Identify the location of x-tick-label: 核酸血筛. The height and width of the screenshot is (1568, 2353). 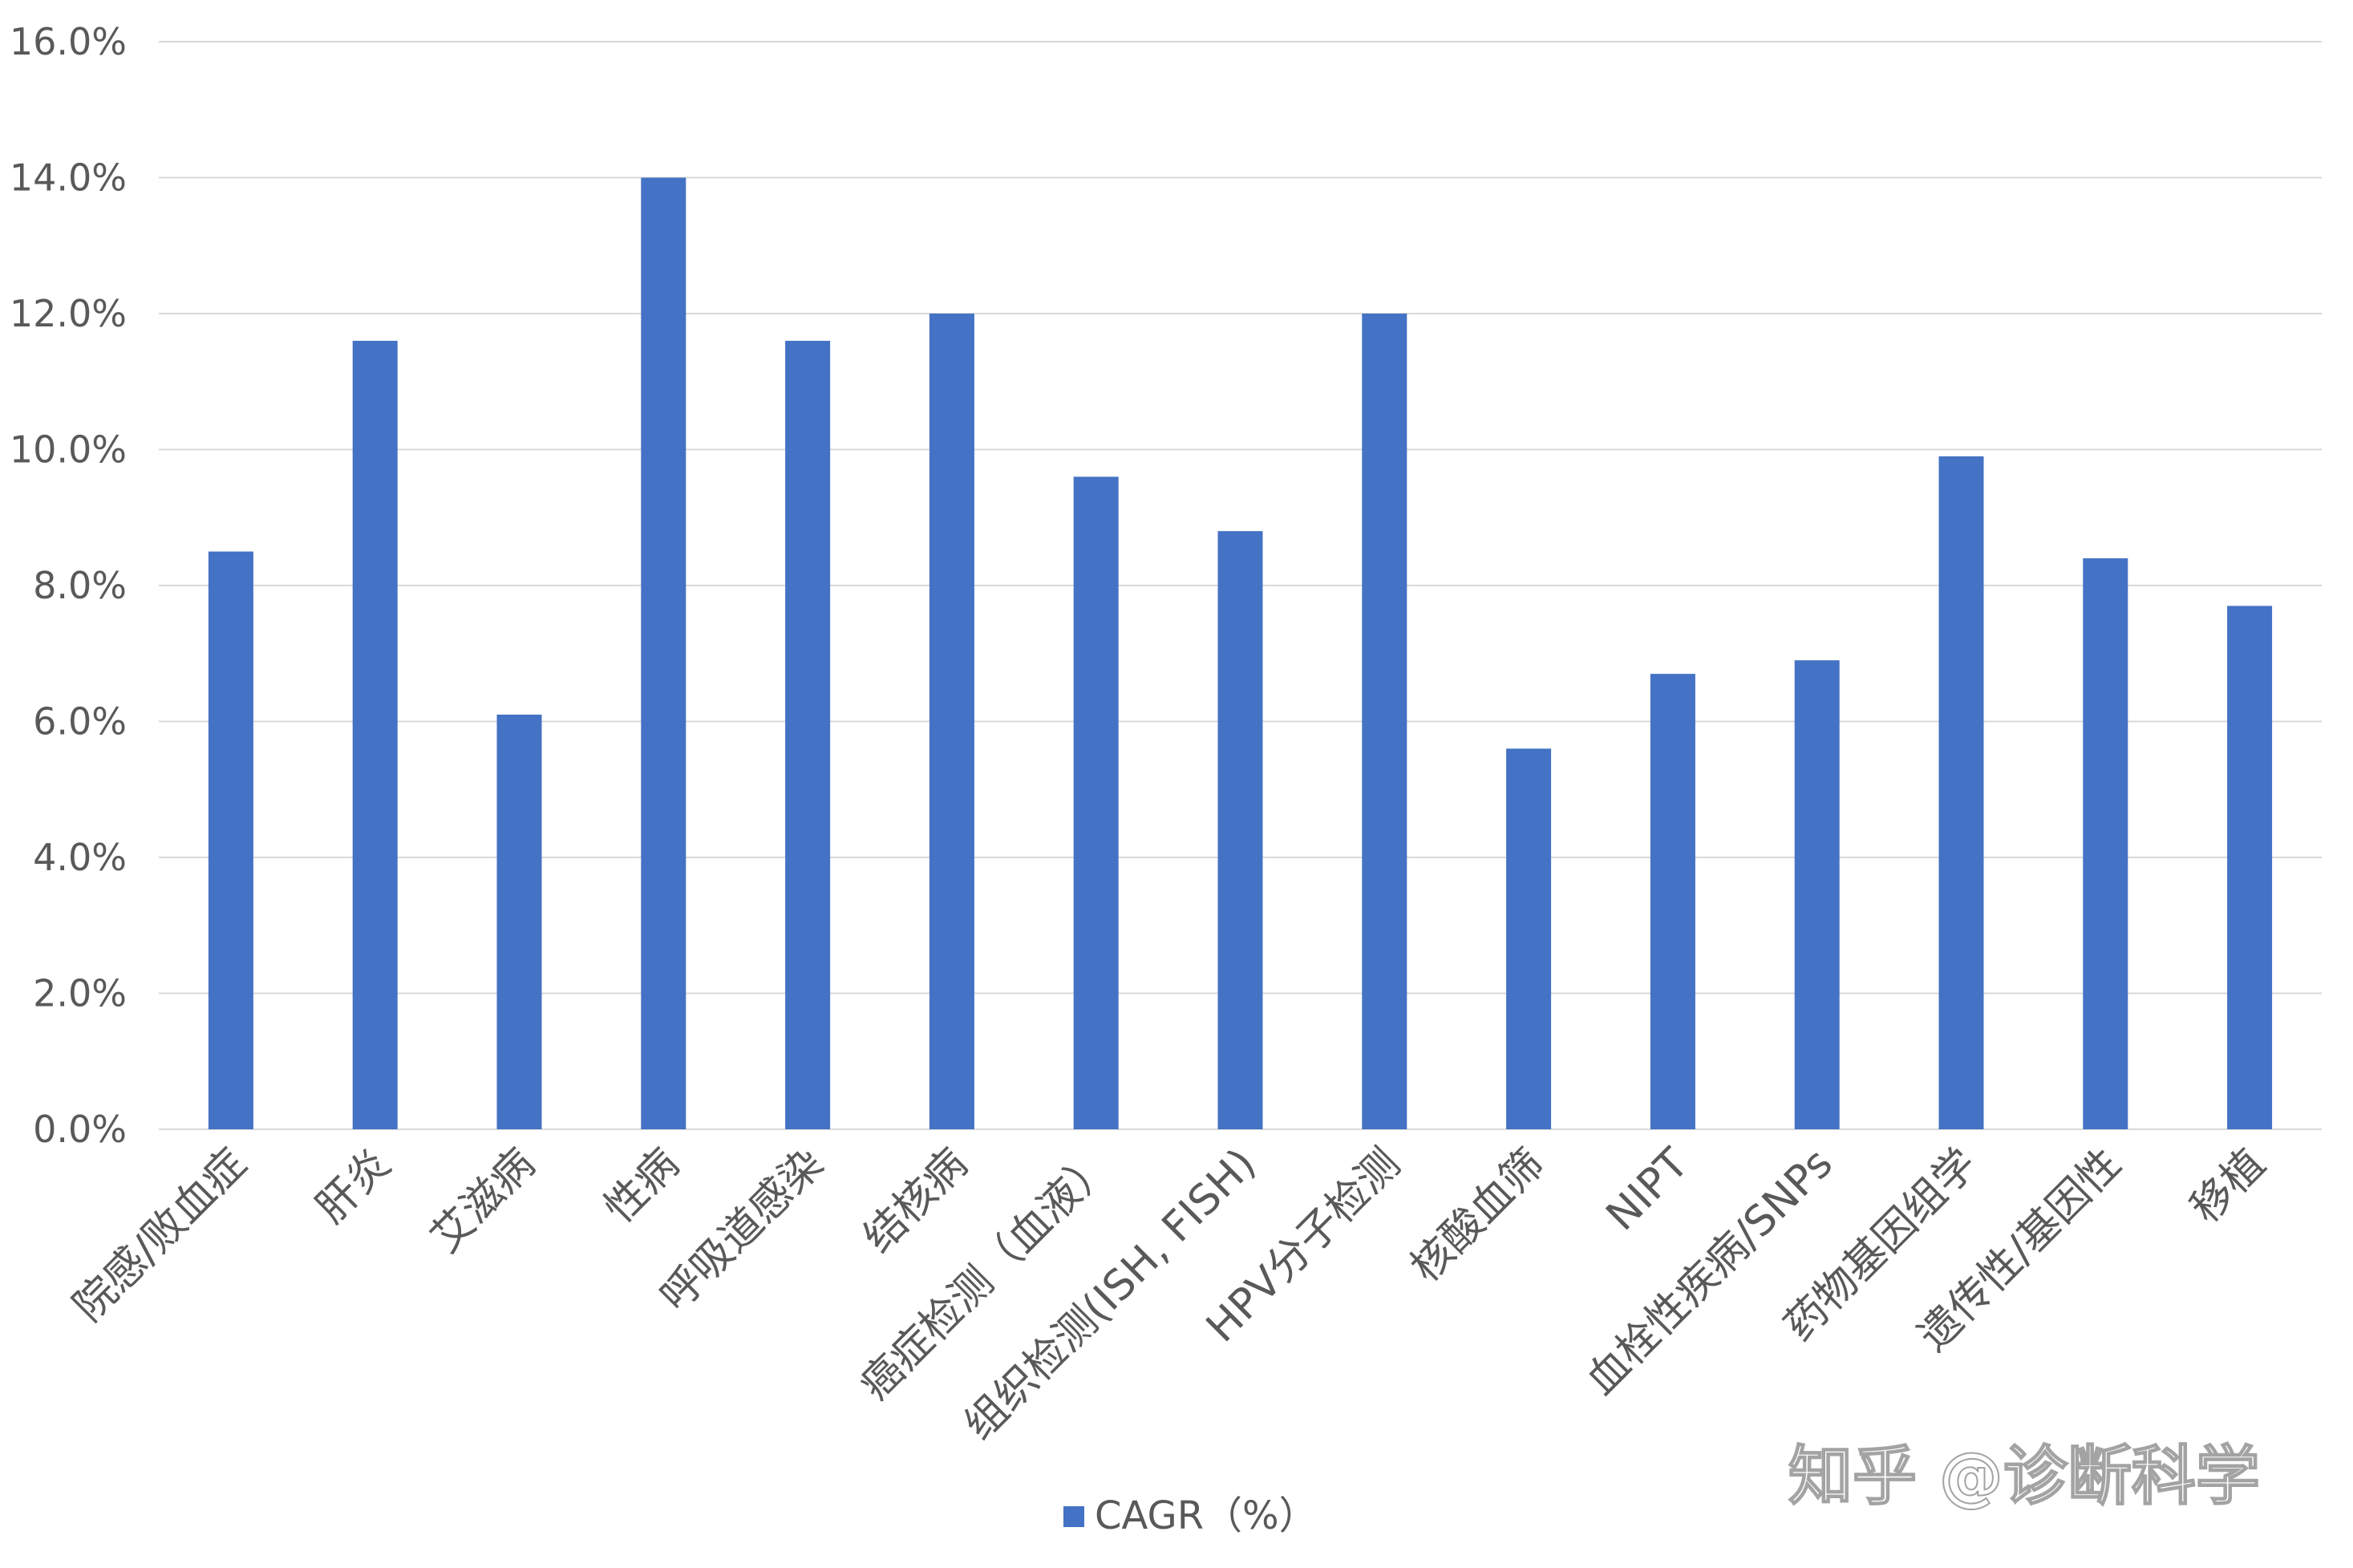
(1478, 1216).